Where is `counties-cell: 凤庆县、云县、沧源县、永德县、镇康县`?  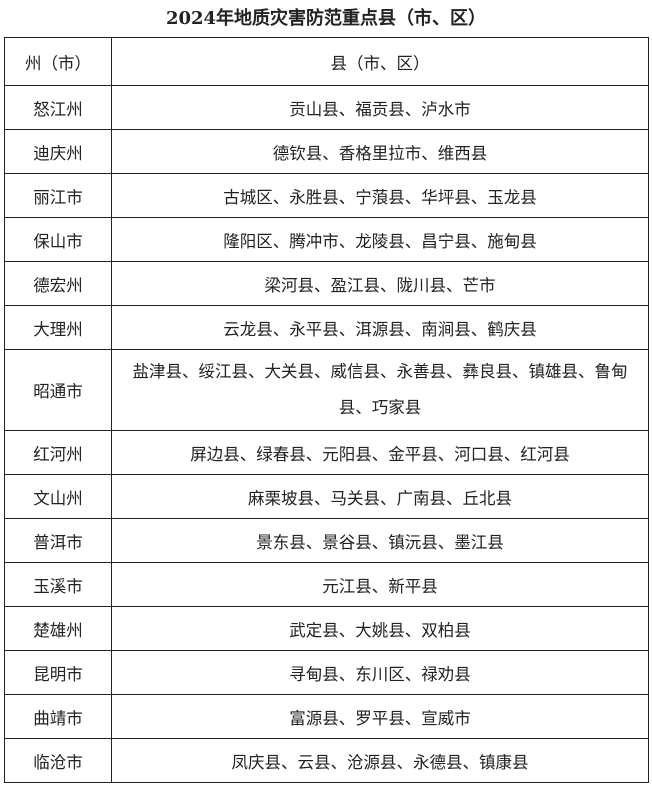
counties-cell: 凤庆县、云县、沧源县、永德县、镇康县 is located at coordinates (380, 760).